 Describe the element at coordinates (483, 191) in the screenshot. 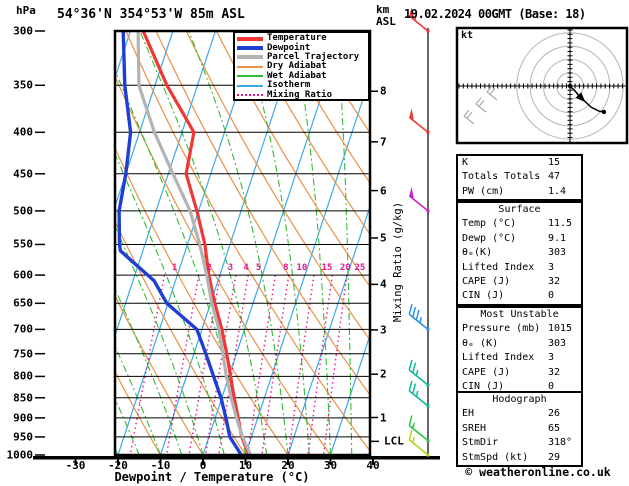

I see `panel-row-label: PW (cm)` at that location.